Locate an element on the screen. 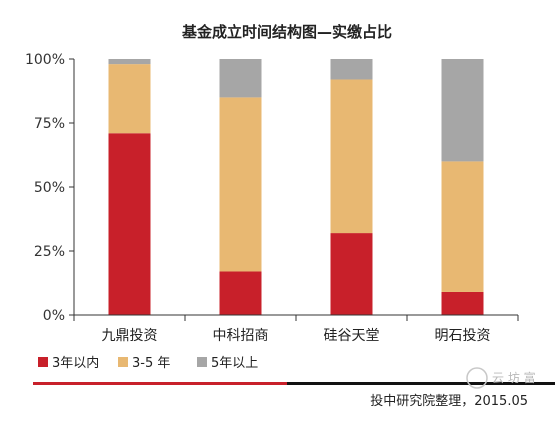 The height and width of the screenshot is (426, 555). x-tick-label: 明石投资 is located at coordinates (463, 336).